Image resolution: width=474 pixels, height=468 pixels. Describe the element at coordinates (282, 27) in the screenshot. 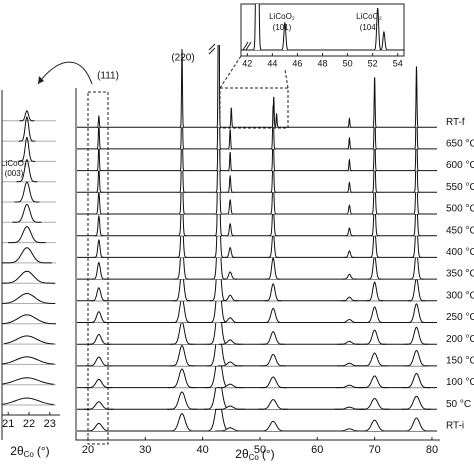

I see `annotation: (101)` at that location.